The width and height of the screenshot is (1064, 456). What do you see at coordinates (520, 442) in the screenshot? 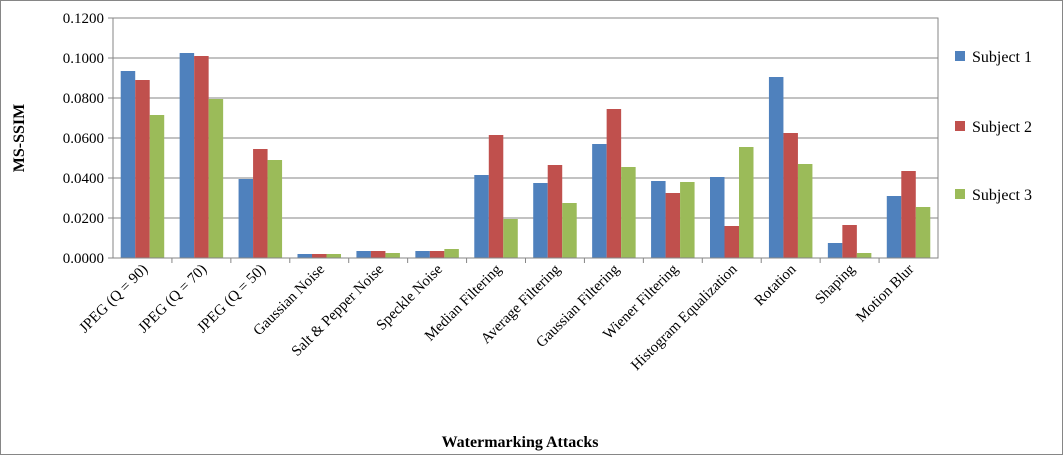
I see `x-axis-title: Watermarking Attacks` at bounding box center [520, 442].